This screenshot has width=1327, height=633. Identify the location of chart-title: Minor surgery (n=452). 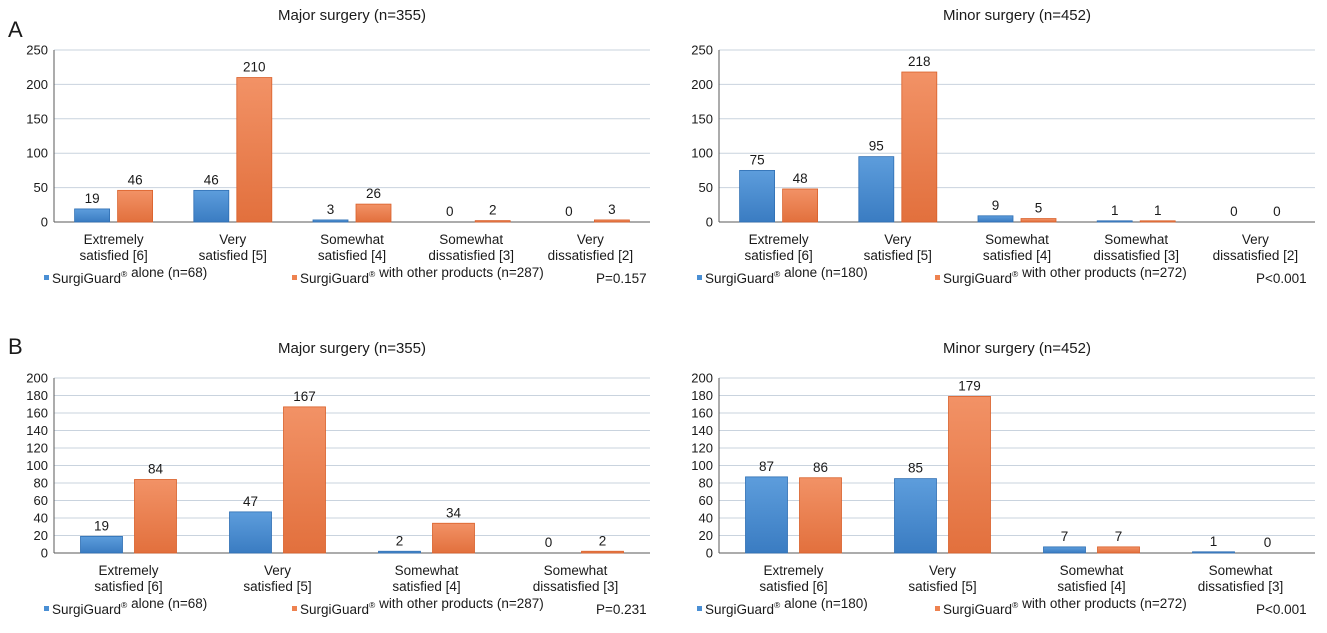
(1017, 15).